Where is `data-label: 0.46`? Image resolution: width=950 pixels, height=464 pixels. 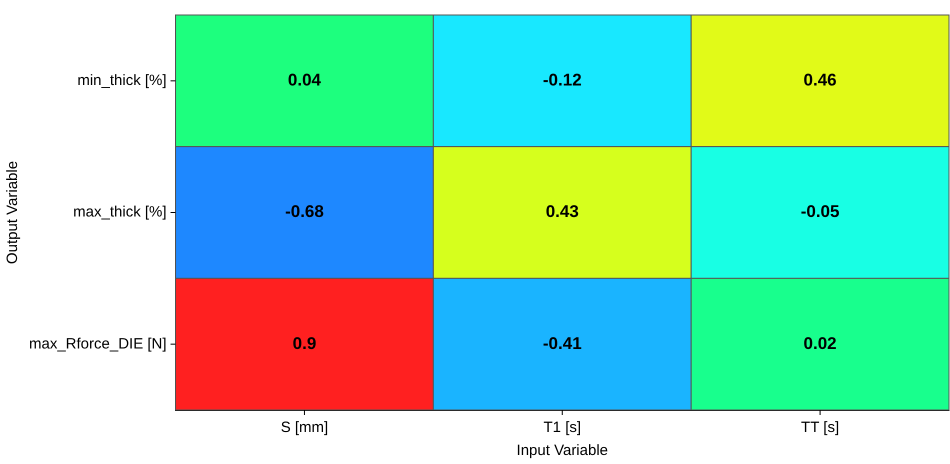 data-label: 0.46 is located at coordinates (820, 80).